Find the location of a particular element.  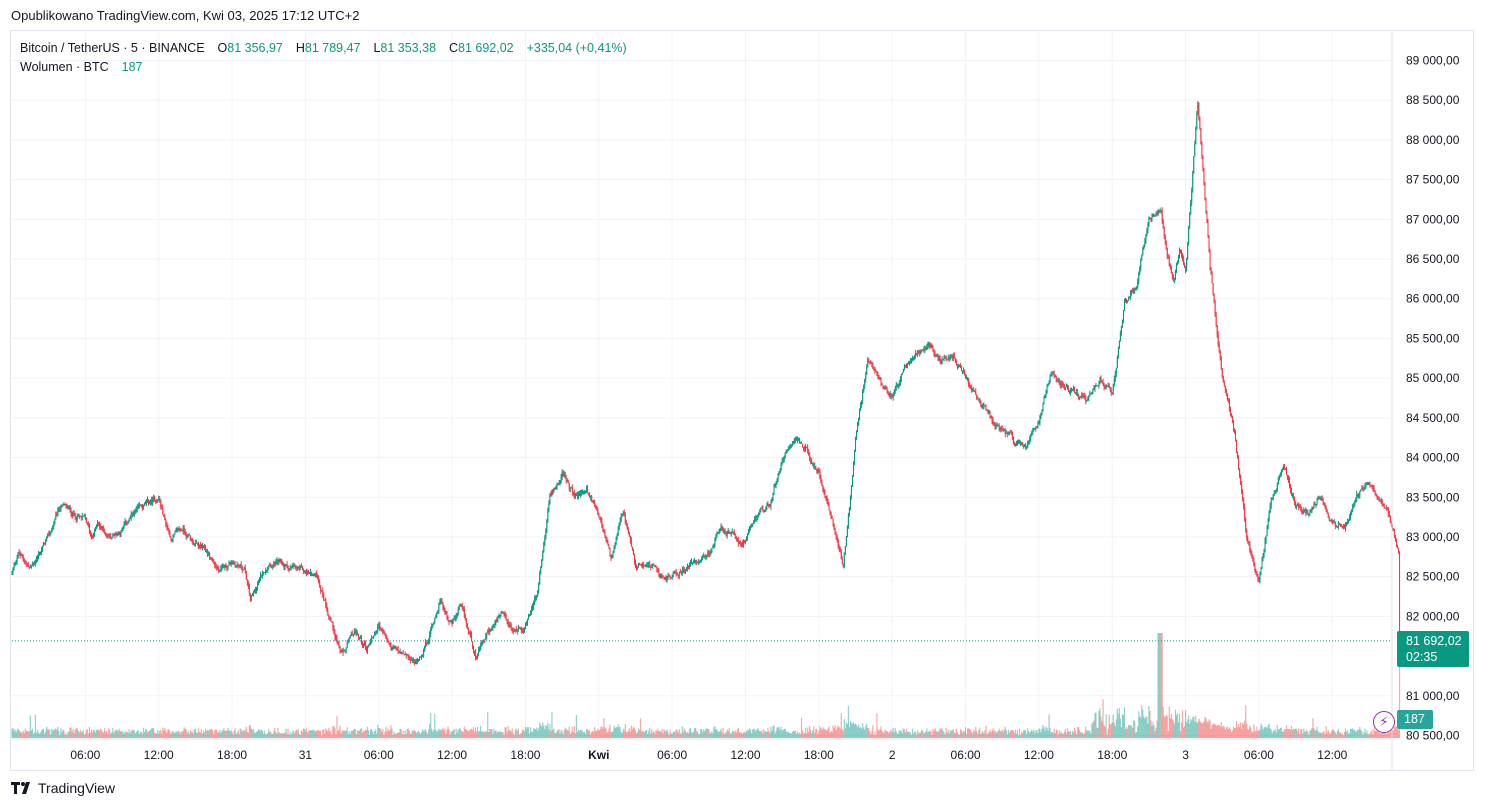

lightning-icon: ⚡ is located at coordinates (1384, 722).